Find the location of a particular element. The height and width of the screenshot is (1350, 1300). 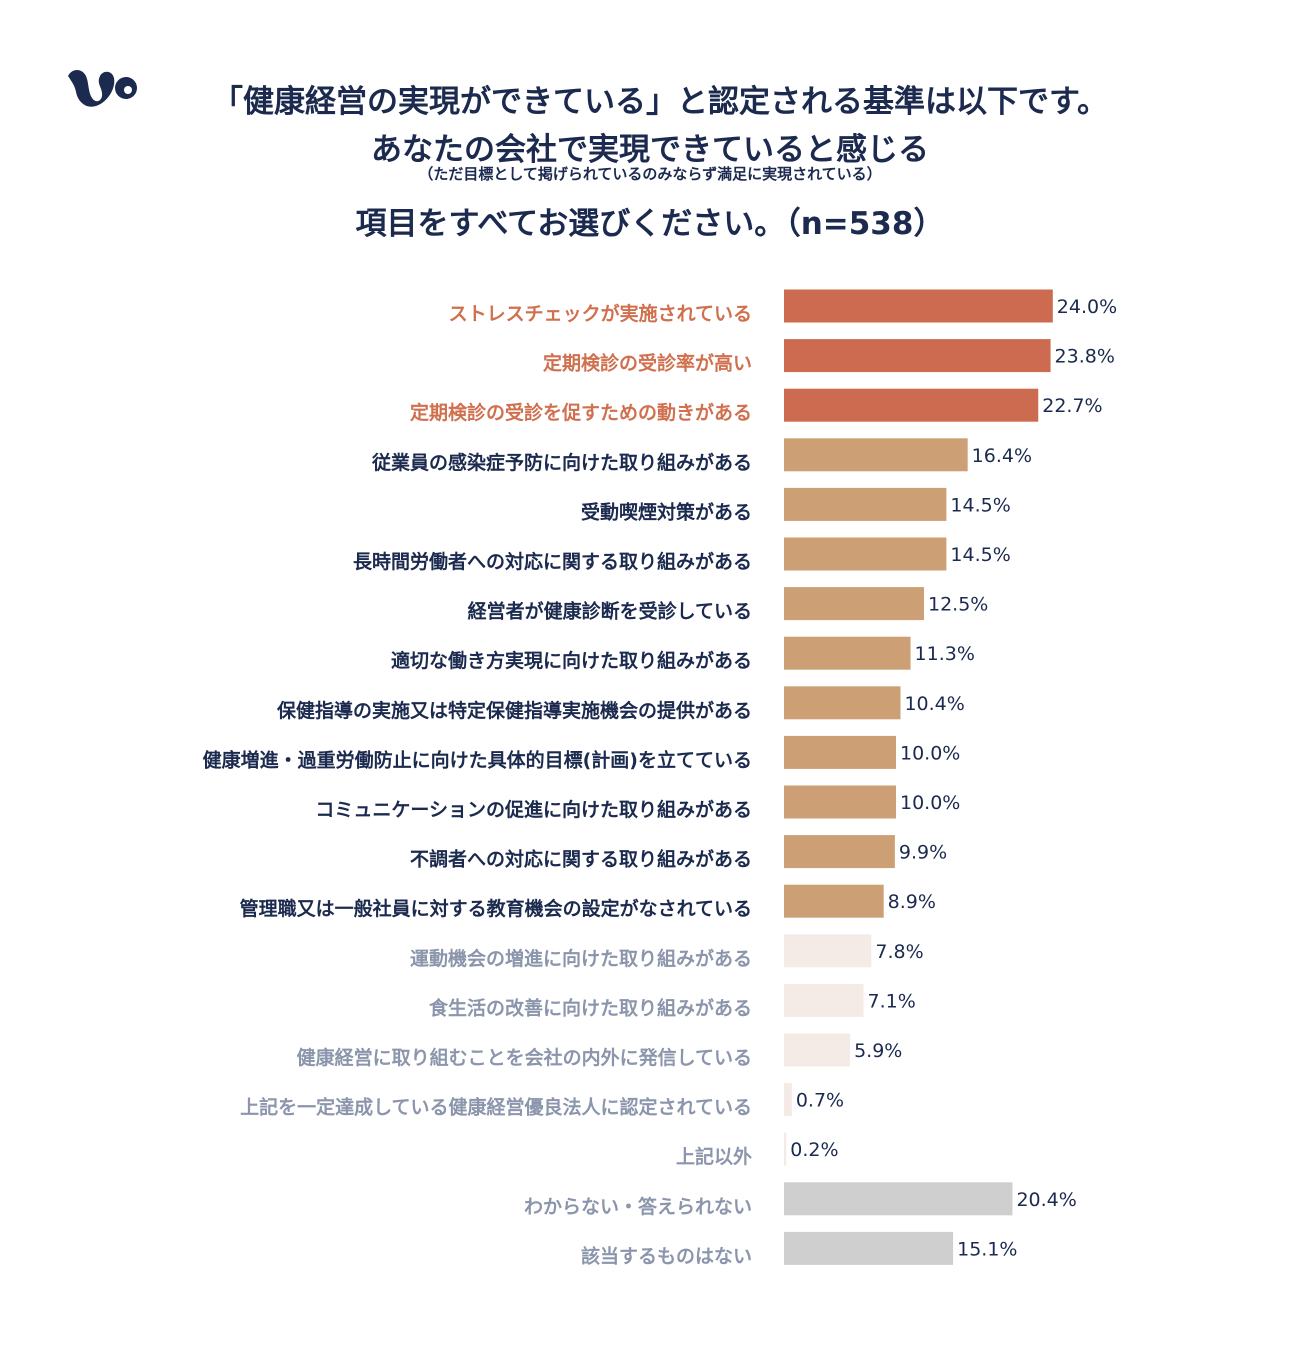

brand-logo-icon is located at coordinates (102, 88).